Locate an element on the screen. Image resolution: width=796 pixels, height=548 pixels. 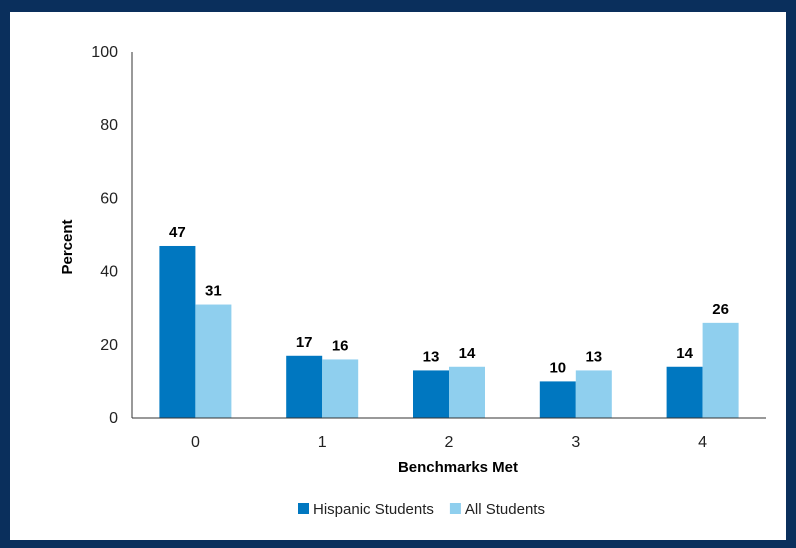
x-tick-label: 2 is located at coordinates (449, 442).